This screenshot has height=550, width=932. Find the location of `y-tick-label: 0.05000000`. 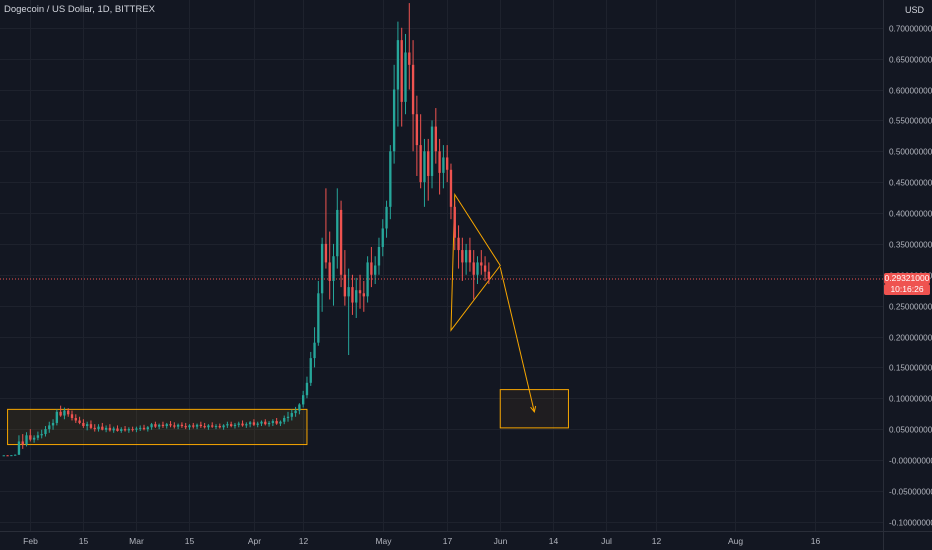

y-tick-label: 0.05000000 is located at coordinates (910, 430).